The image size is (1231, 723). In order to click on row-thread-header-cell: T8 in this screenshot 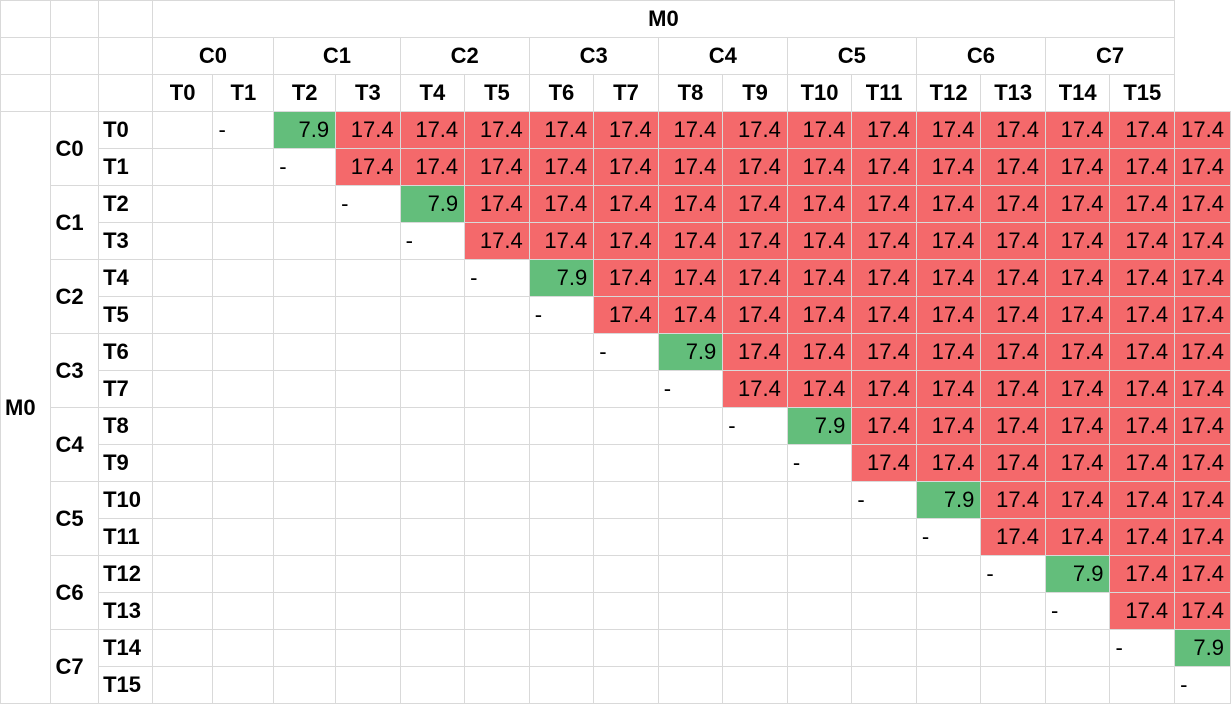, I will do `click(125, 426)`.